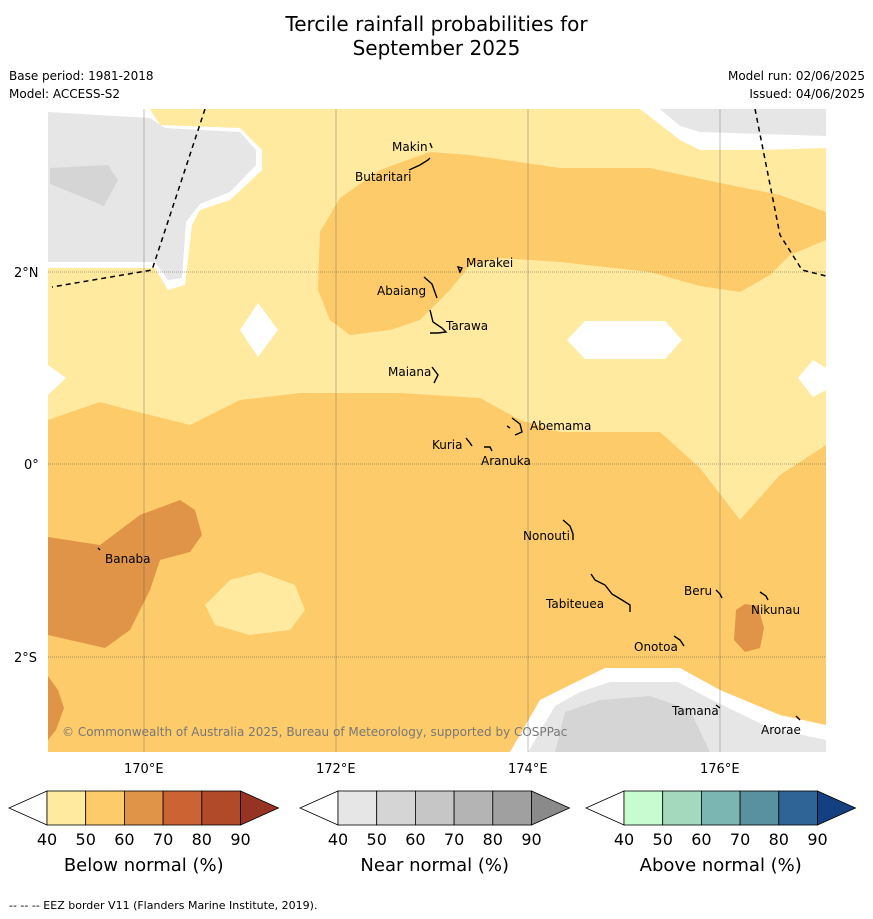  Describe the element at coordinates (488, 449) in the screenshot. I see `island-aranuka` at that location.